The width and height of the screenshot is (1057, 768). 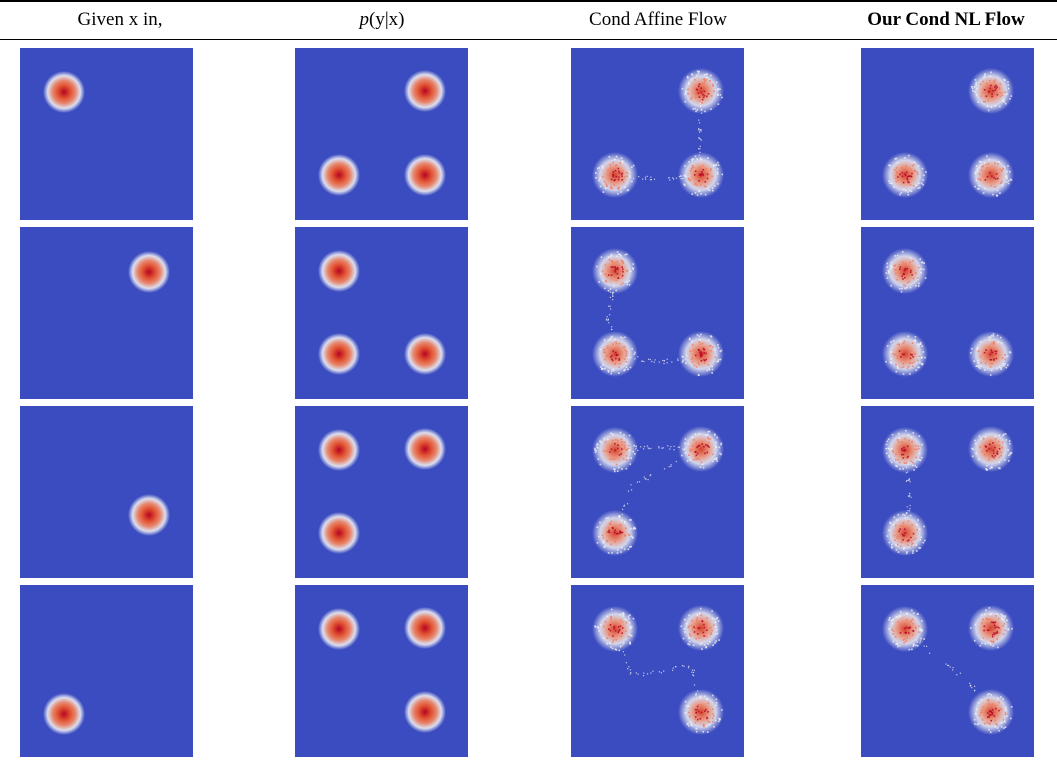 I want to click on panel-row3-affine, so click(x=657, y=492).